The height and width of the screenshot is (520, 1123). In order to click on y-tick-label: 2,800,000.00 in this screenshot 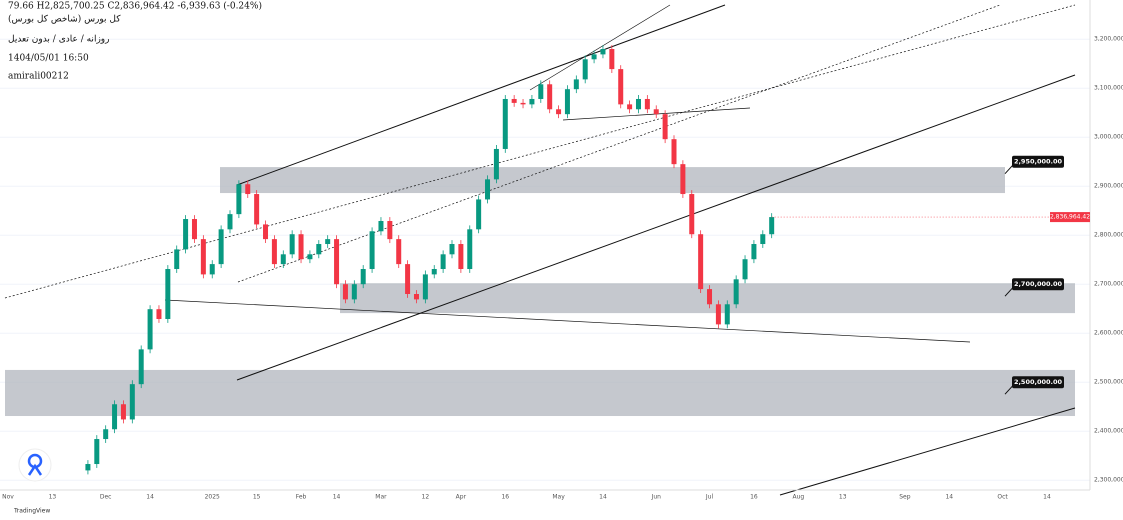, I will do `click(1108, 235)`.